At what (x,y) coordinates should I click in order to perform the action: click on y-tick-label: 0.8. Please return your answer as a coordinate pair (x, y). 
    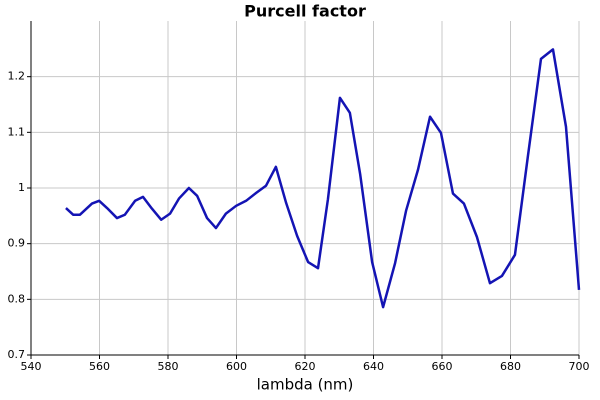
    Looking at the image, I should click on (17, 298).